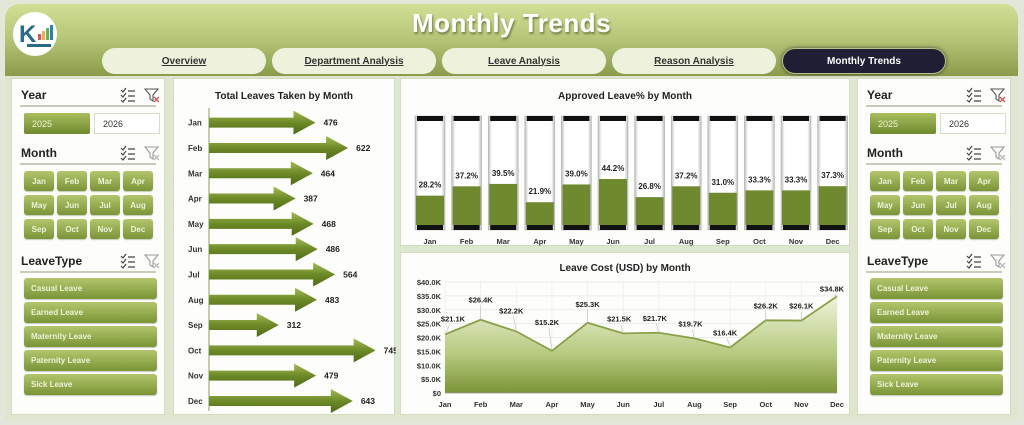 The image size is (1024, 425). I want to click on month-slicer-header: Month, so click(90, 154).